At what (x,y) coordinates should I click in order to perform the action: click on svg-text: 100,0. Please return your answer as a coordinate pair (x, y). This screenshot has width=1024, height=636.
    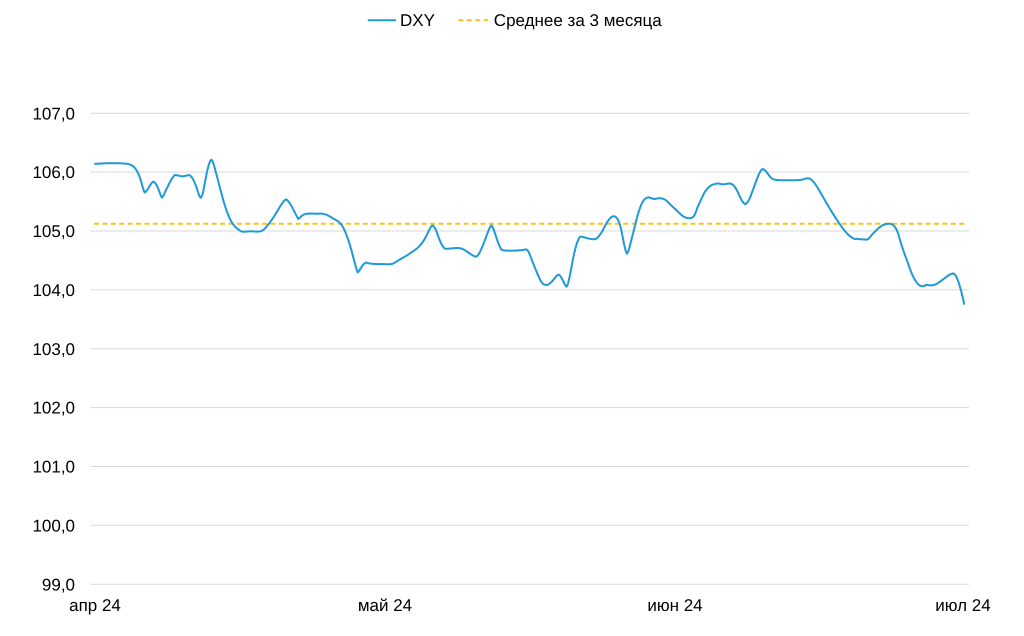
    Looking at the image, I should click on (53, 525).